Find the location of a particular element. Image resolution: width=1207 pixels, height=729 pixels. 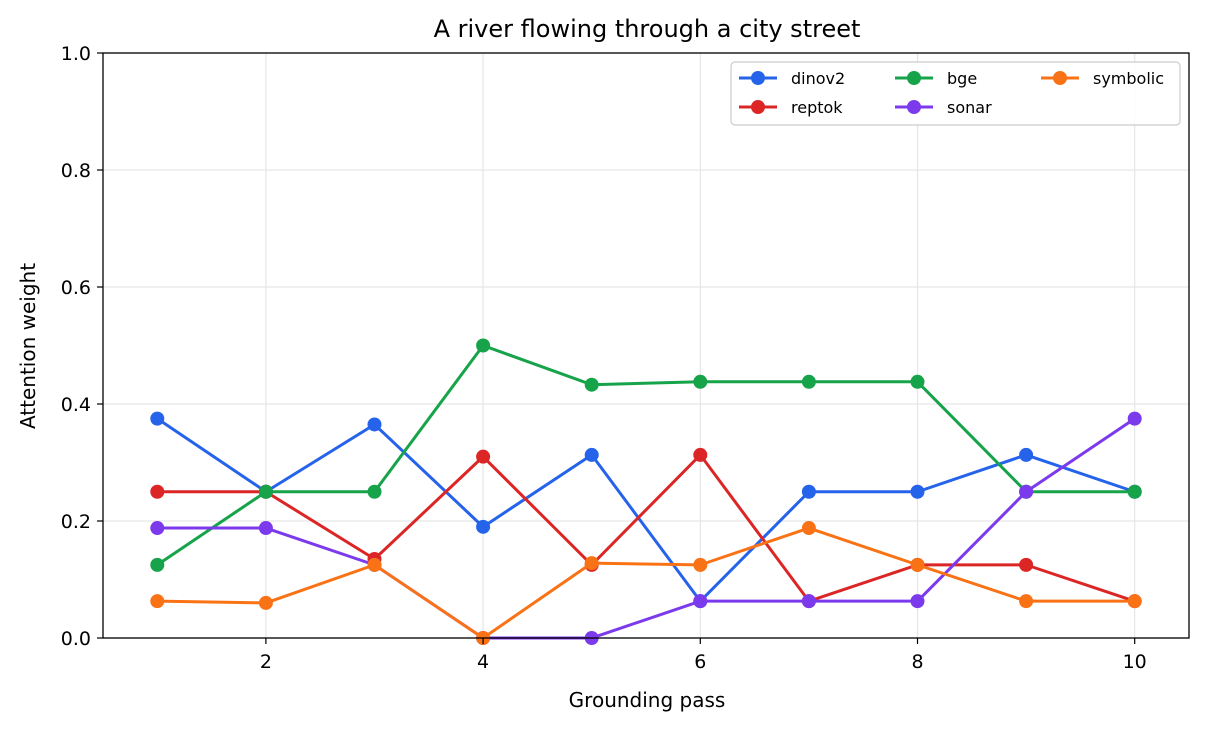

y-tick-label: 0.0 is located at coordinates (76, 639).